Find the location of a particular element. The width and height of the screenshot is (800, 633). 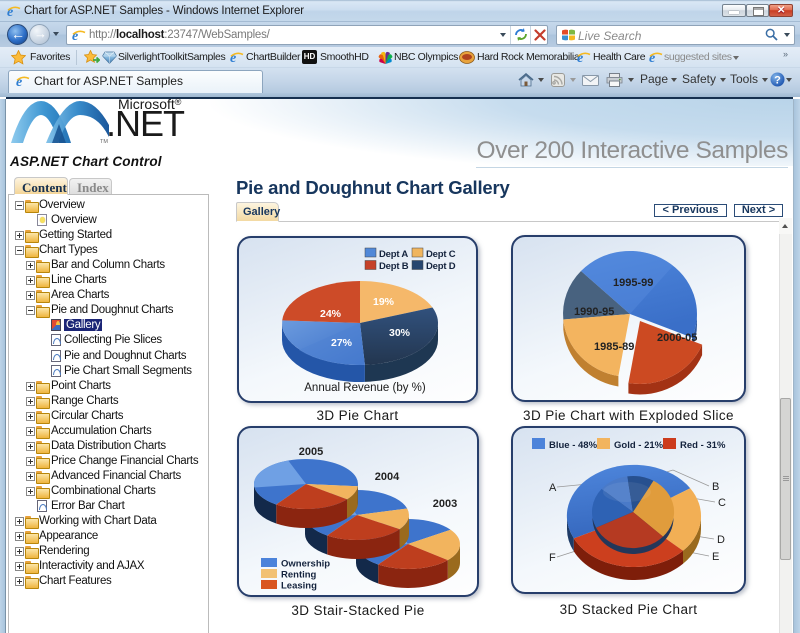

svg-text: TM is located at coordinates (104, 141).